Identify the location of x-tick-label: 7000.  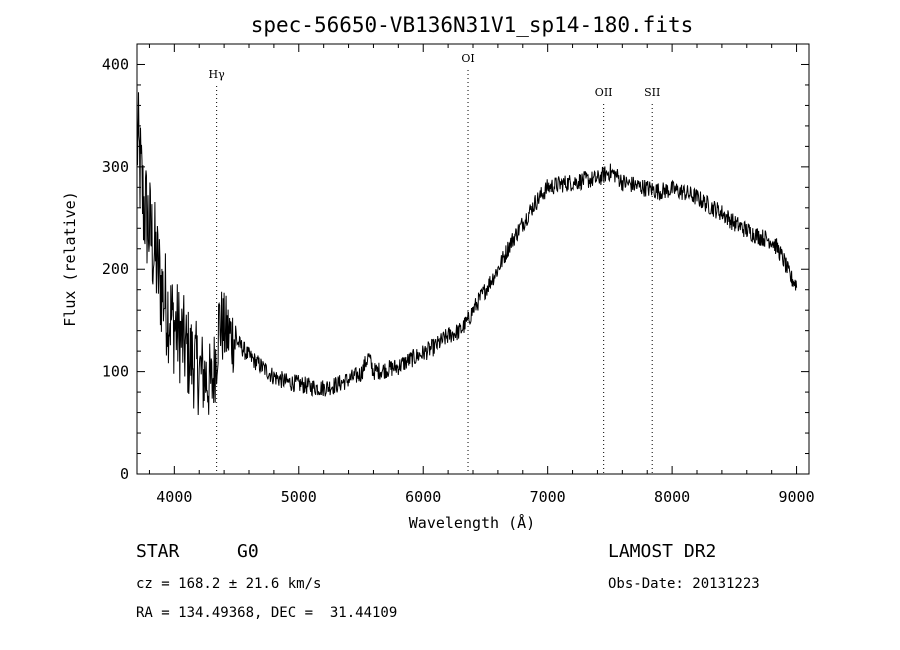
(548, 497).